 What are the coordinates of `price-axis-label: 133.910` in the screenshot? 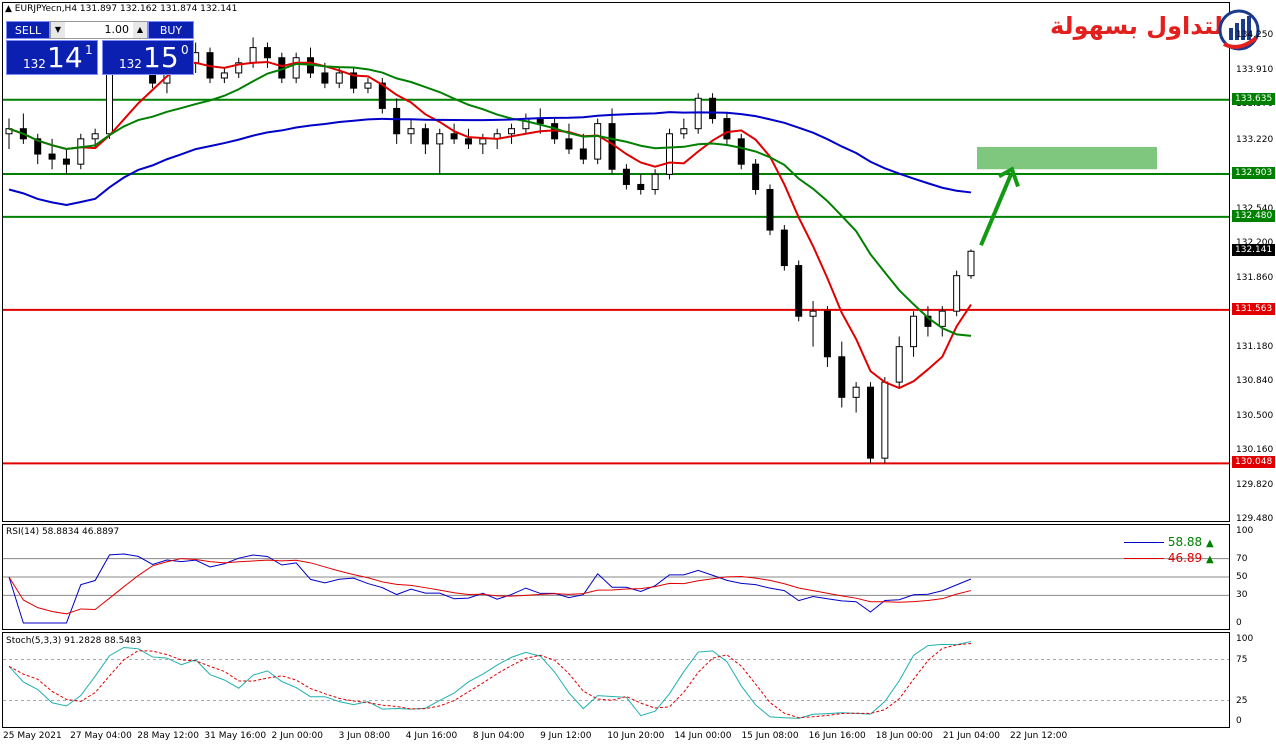 It's located at (1255, 69).